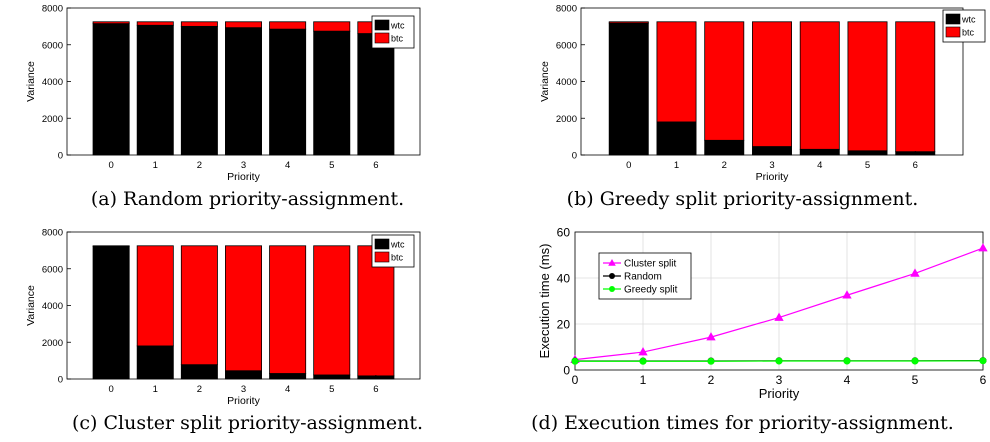 Image resolution: width=990 pixels, height=442 pixels. I want to click on legend: Cluster split Random Greedy split, so click(645, 276).